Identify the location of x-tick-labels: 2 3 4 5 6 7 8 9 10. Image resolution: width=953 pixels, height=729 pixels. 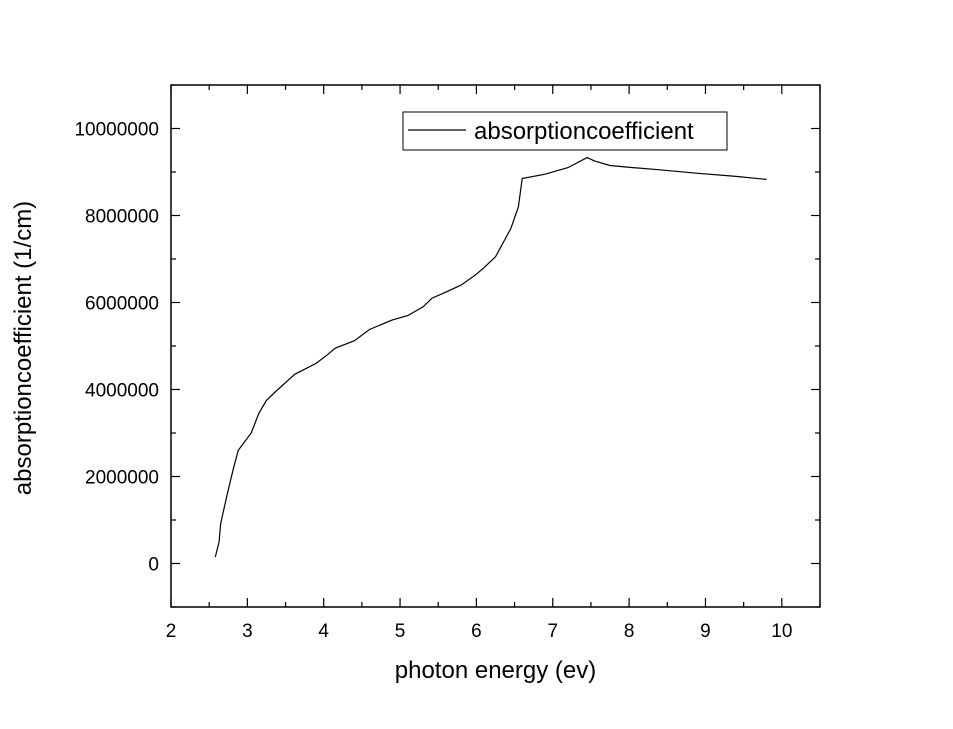
(479, 631).